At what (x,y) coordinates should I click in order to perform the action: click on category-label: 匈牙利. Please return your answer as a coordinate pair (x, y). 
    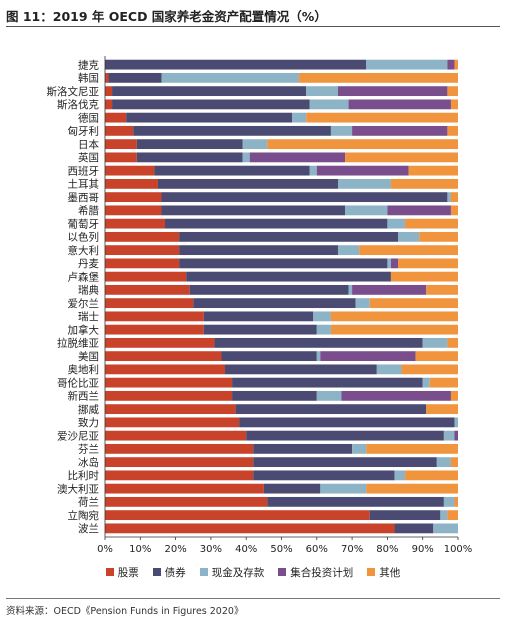
    Looking at the image, I should click on (84, 131).